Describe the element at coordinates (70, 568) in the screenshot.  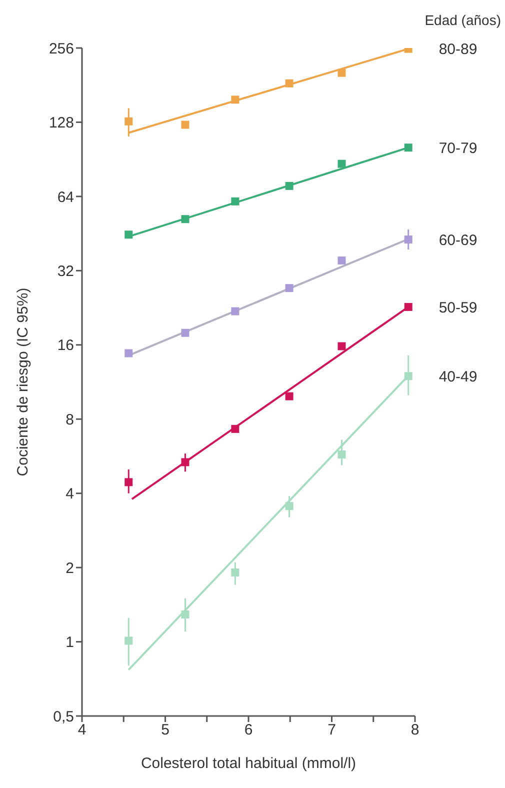
I see `y-tick-label: 2` at that location.